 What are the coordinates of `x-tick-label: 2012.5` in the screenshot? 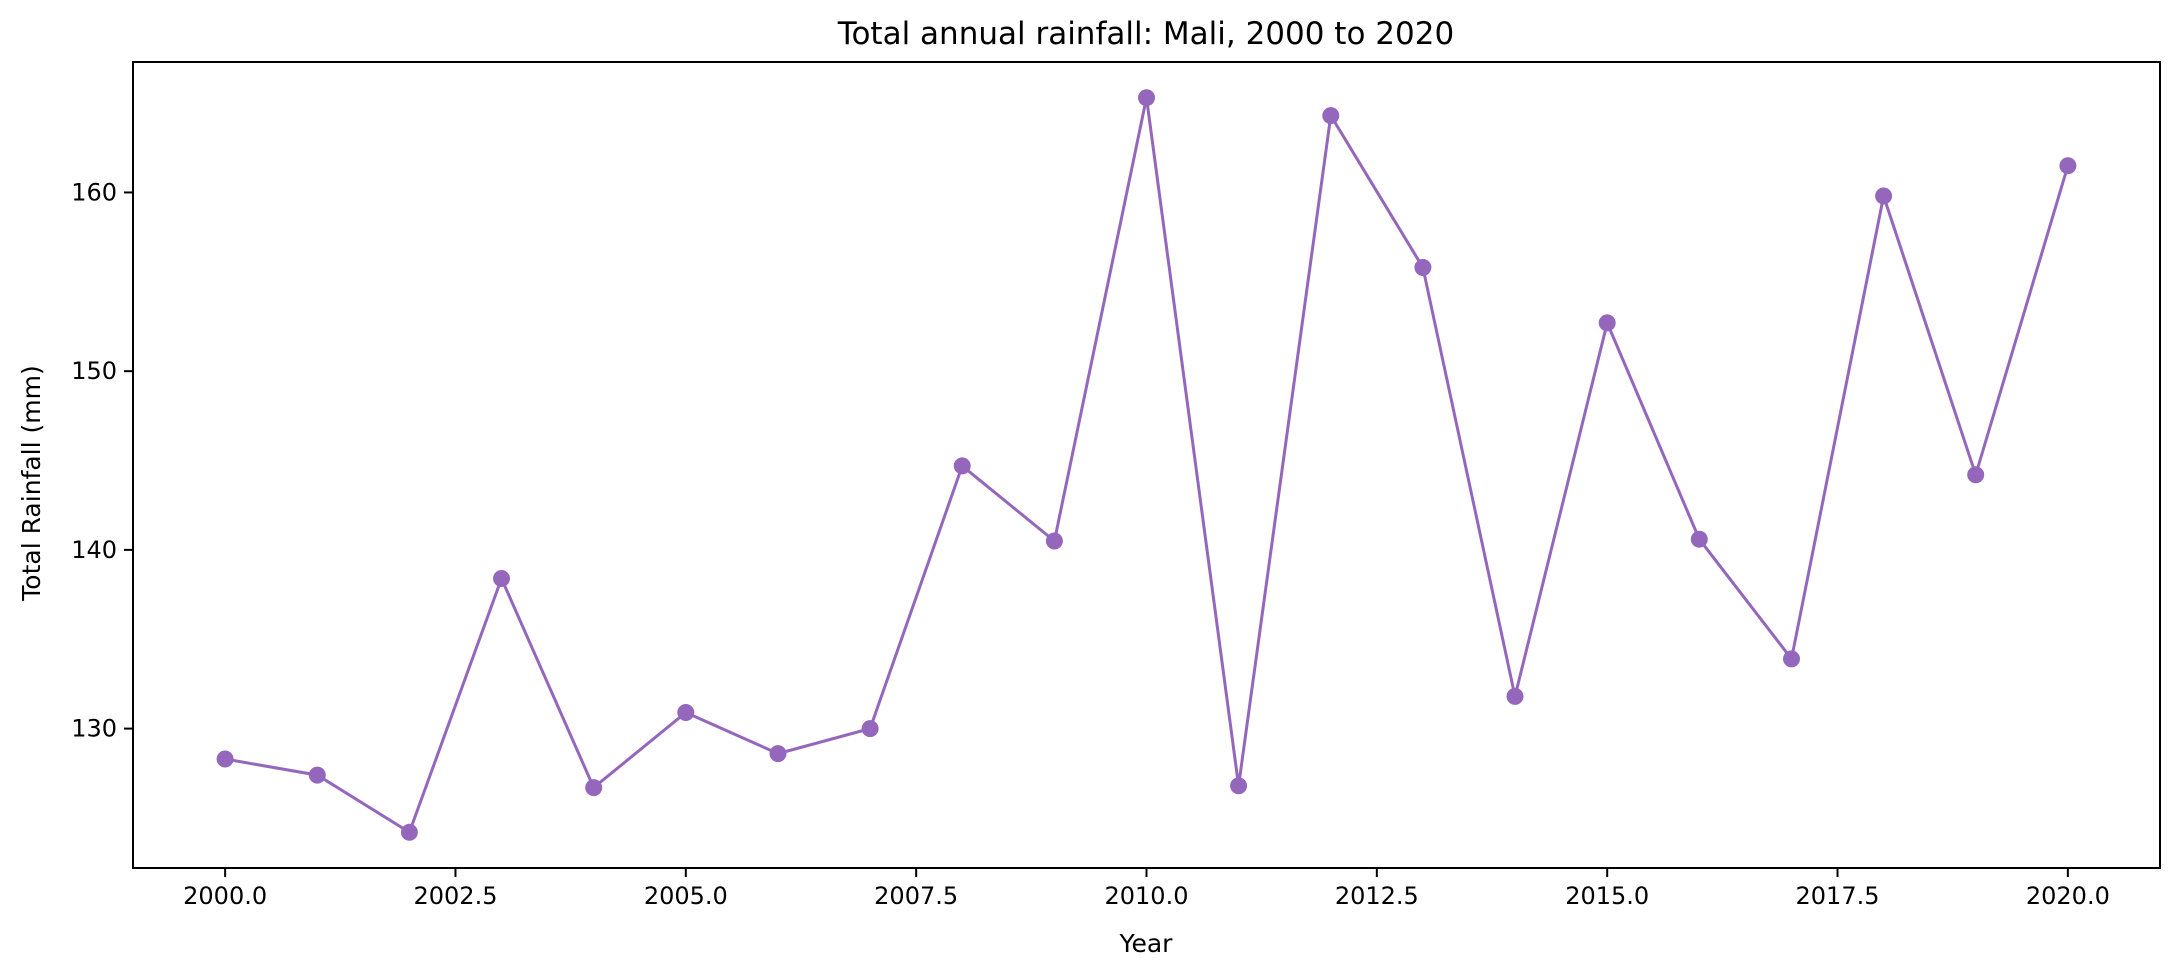 It's located at (1377, 896).